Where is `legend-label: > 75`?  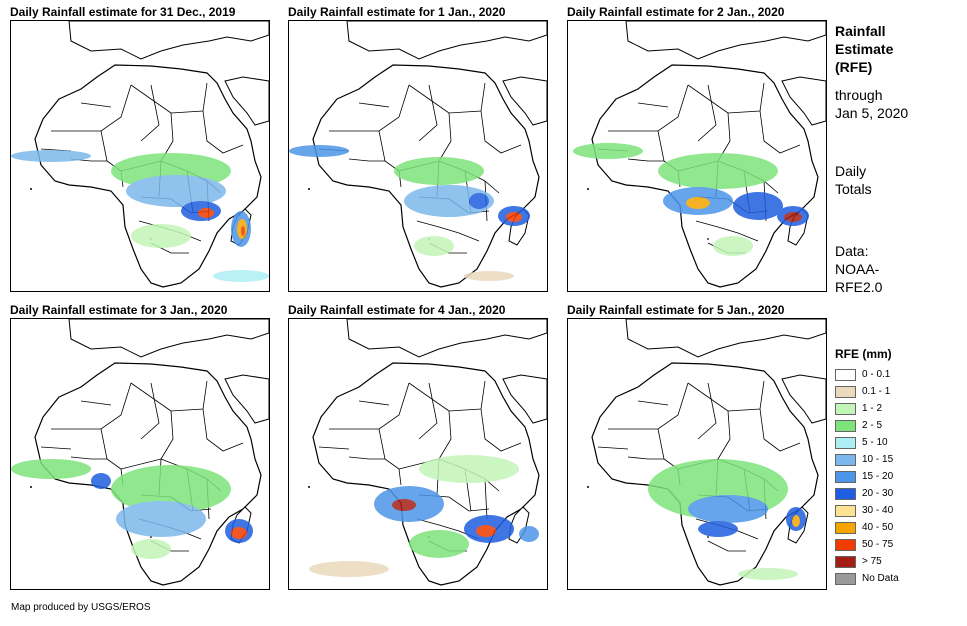 legend-label: > 75 is located at coordinates (872, 561).